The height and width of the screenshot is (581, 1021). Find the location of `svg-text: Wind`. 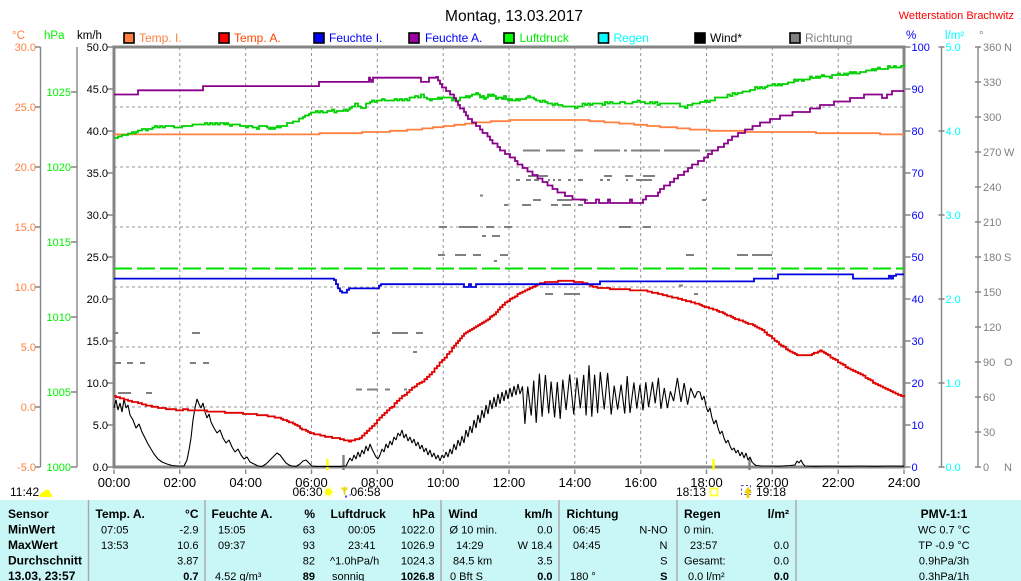

svg-text: Wind is located at coordinates (463, 514).